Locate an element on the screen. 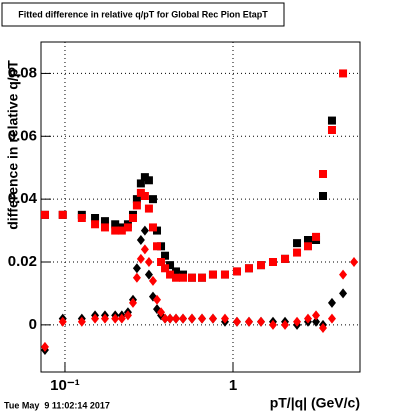 The height and width of the screenshot is (414, 400). y-tick-label: 0 is located at coordinates (33, 324).